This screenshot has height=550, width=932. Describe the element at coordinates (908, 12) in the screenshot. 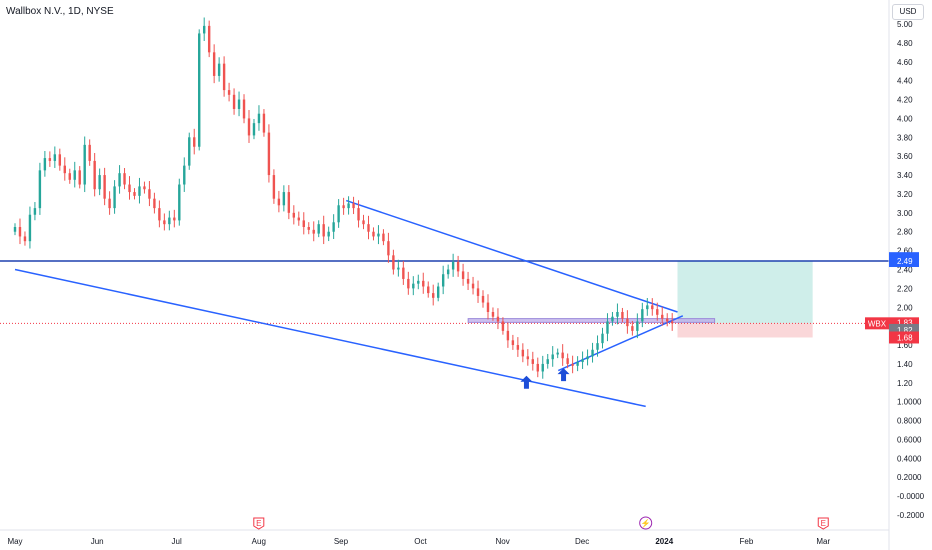

I see `currency-button: USD` at that location.